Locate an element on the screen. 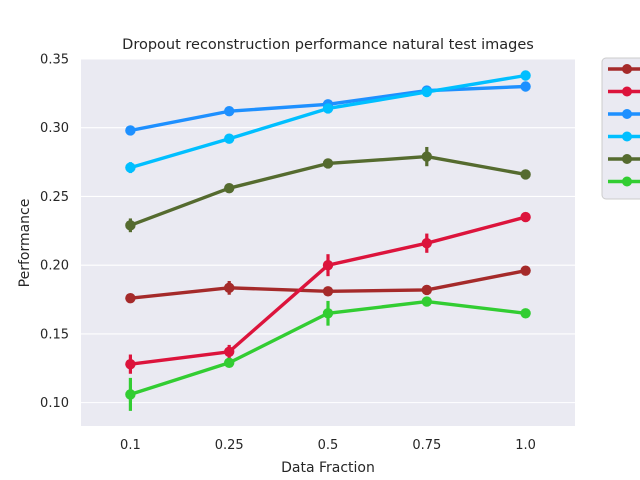 The image size is (640, 480). x-tick-label: 1.0 is located at coordinates (525, 445).